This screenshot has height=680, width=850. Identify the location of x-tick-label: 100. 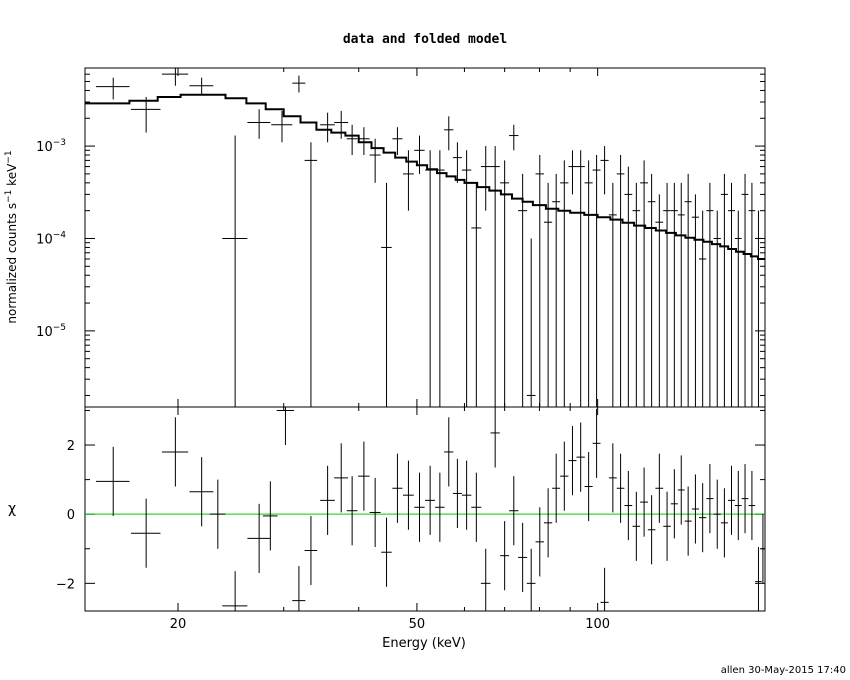
(597, 624).